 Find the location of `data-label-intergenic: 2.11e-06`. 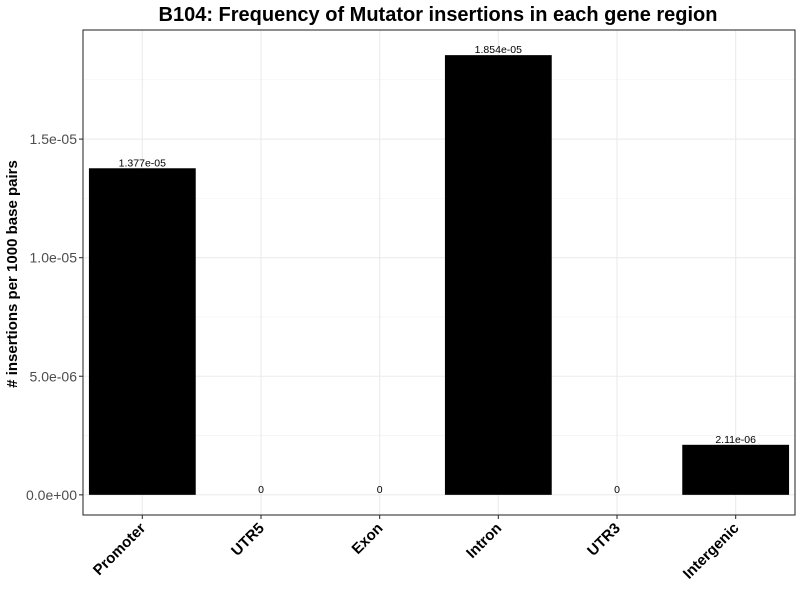

data-label-intergenic: 2.11e-06 is located at coordinates (735, 440).